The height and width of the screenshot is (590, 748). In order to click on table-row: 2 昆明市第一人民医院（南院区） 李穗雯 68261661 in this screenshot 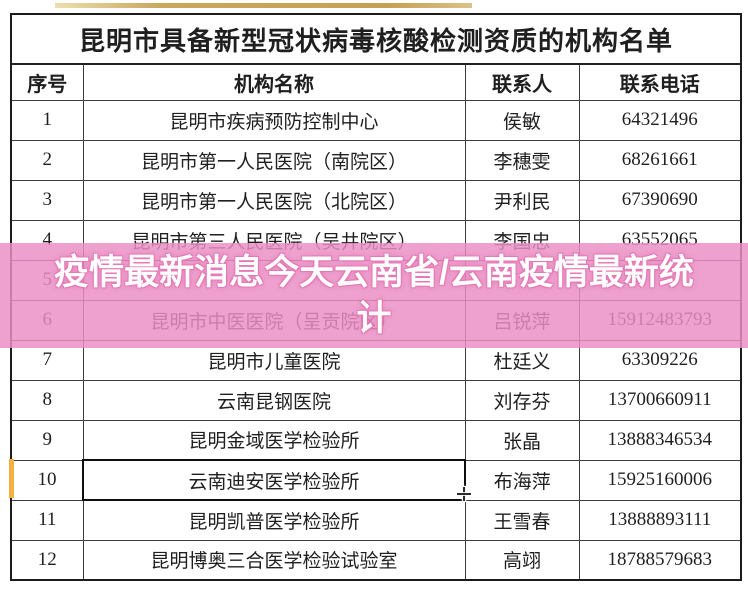, I will do `click(376, 160)`.